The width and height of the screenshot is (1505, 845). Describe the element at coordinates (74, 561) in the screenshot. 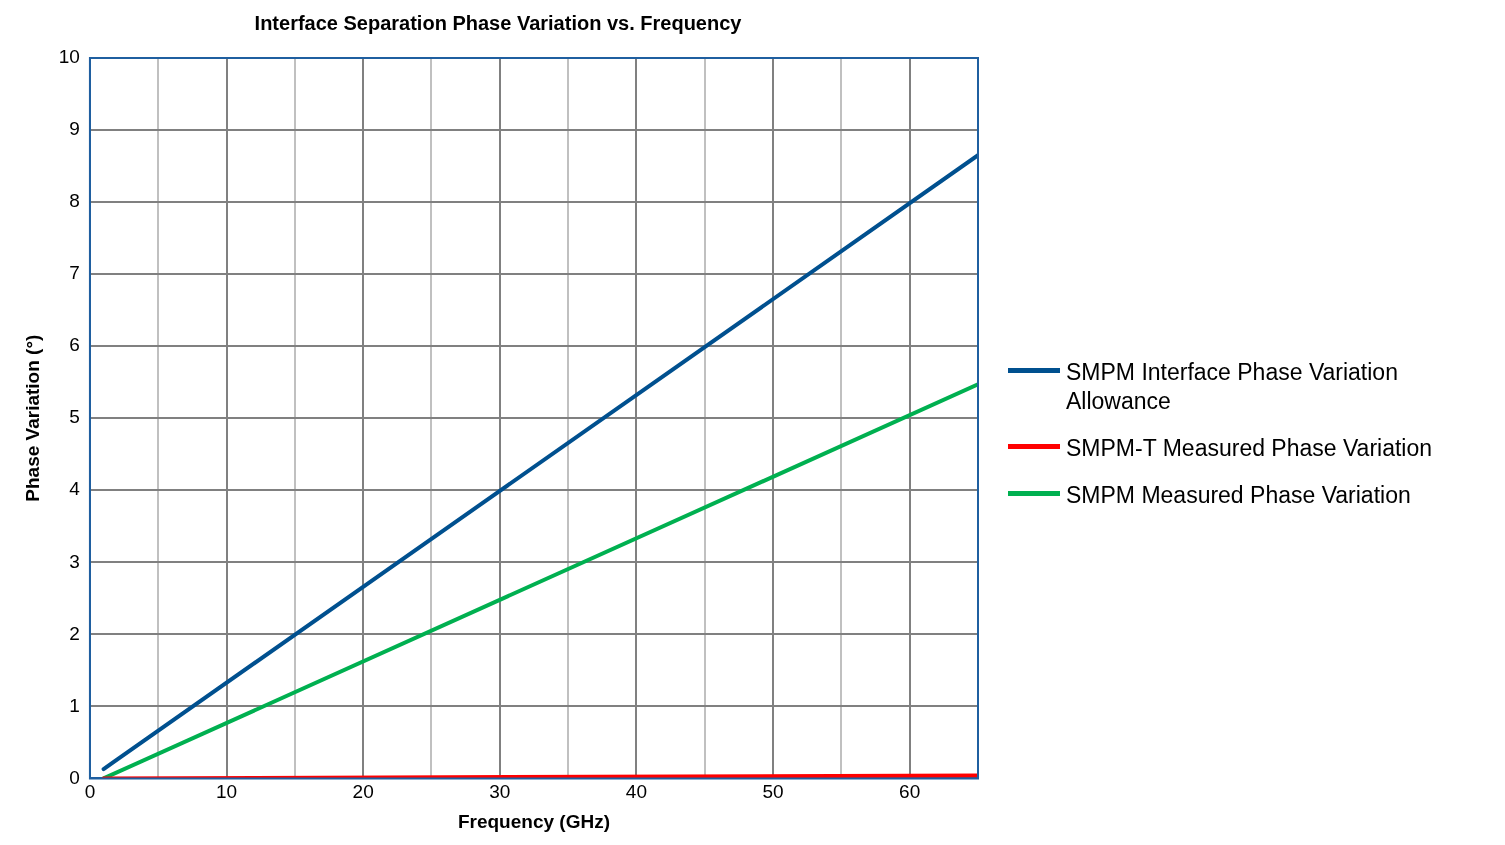

I see `y-tick-label: 3` at that location.